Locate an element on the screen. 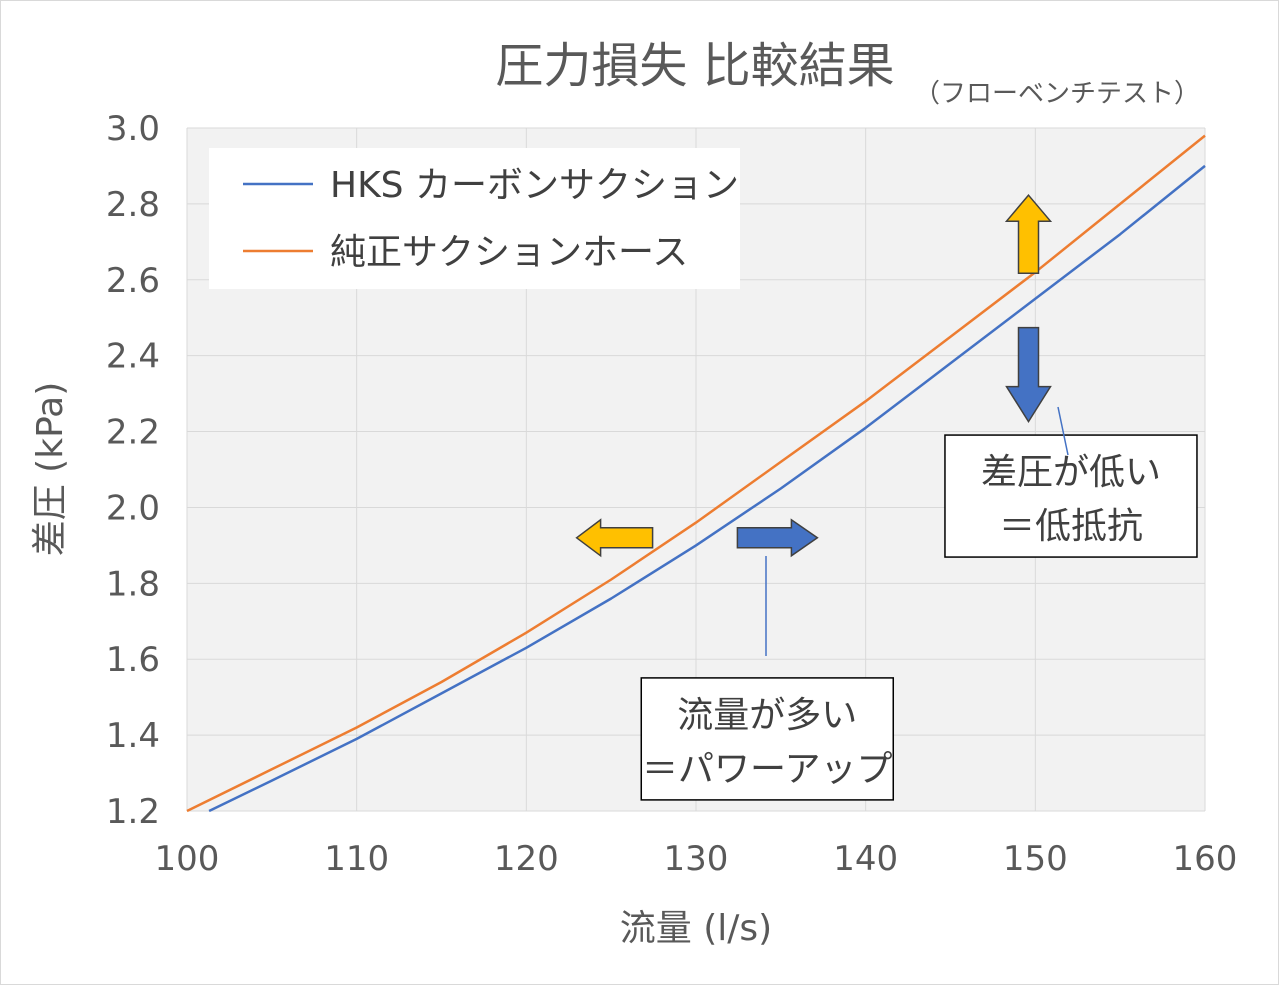 The height and width of the screenshot is (985, 1279). x-tick-label: 150 is located at coordinates (1035, 859).